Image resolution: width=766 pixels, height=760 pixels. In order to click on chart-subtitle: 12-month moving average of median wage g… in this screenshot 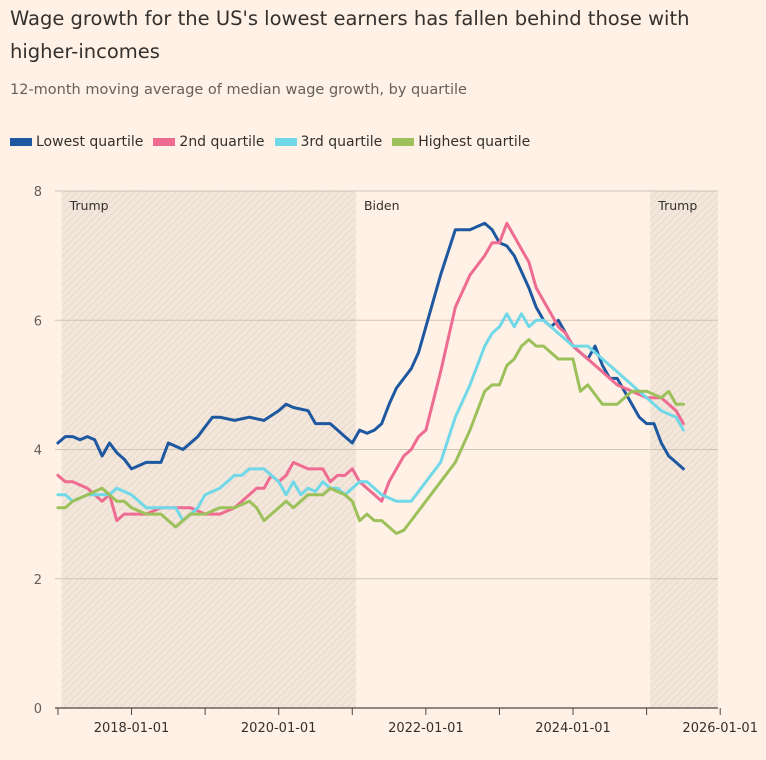, I will do `click(238, 90)`.